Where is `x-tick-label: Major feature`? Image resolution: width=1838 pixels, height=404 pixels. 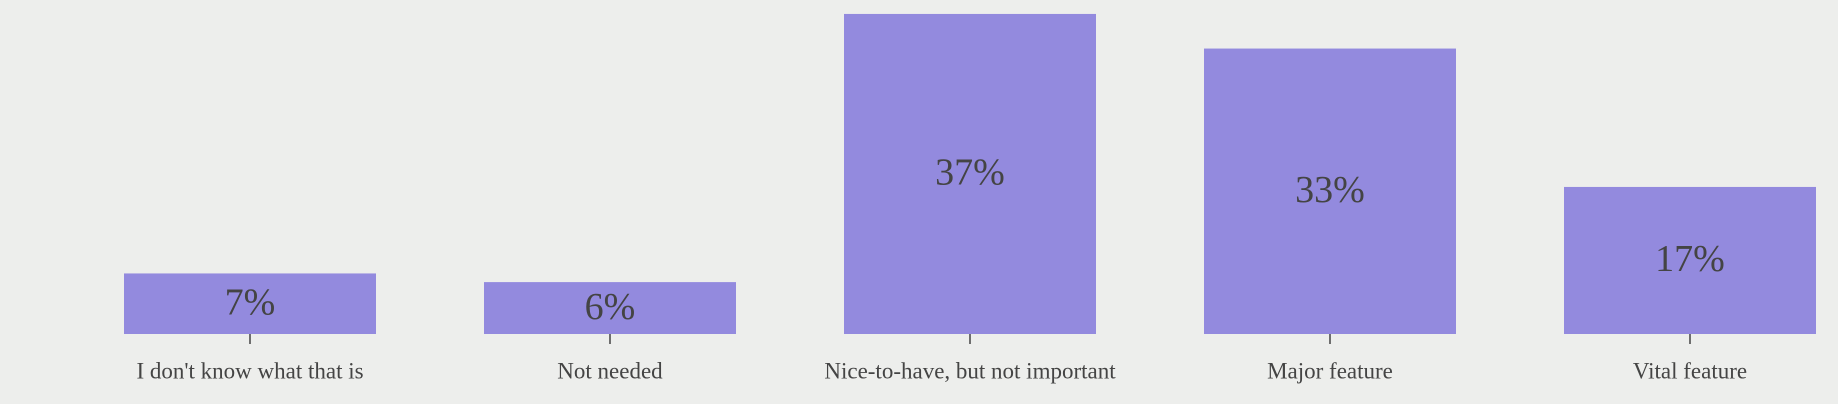
x-tick-label: Major feature is located at coordinates (1330, 370).